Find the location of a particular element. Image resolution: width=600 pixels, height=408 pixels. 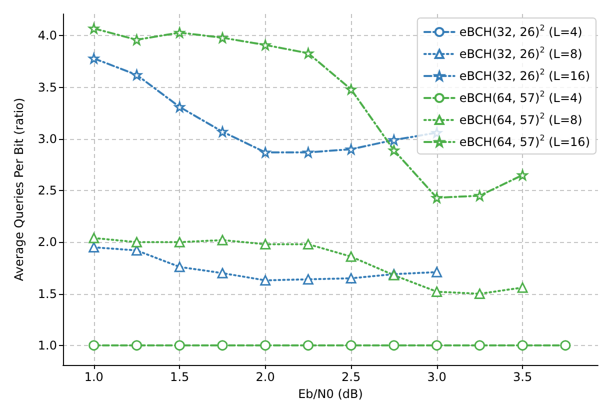

y-axis-title: Average Queries Per Bit (ratio) is located at coordinates (19, 190).